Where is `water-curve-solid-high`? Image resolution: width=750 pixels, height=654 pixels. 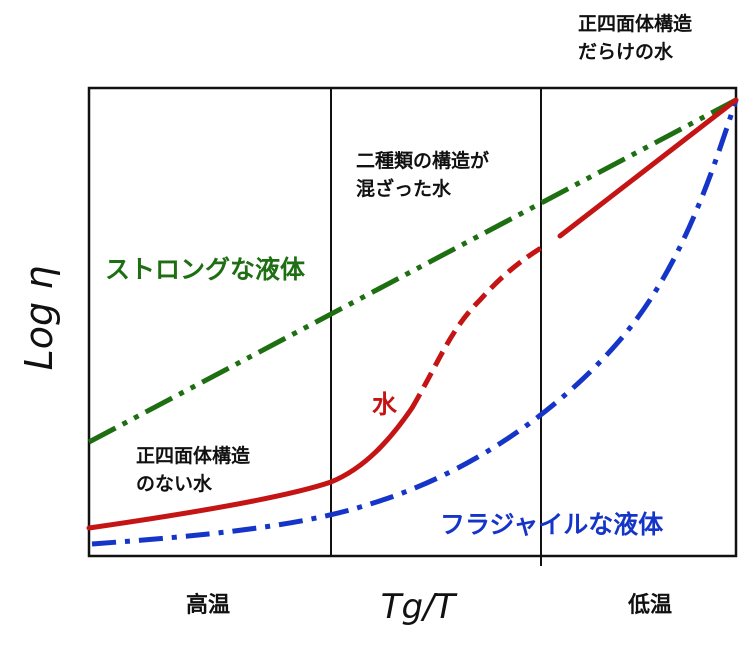
water-curve-solid-high is located at coordinates (648, 168).